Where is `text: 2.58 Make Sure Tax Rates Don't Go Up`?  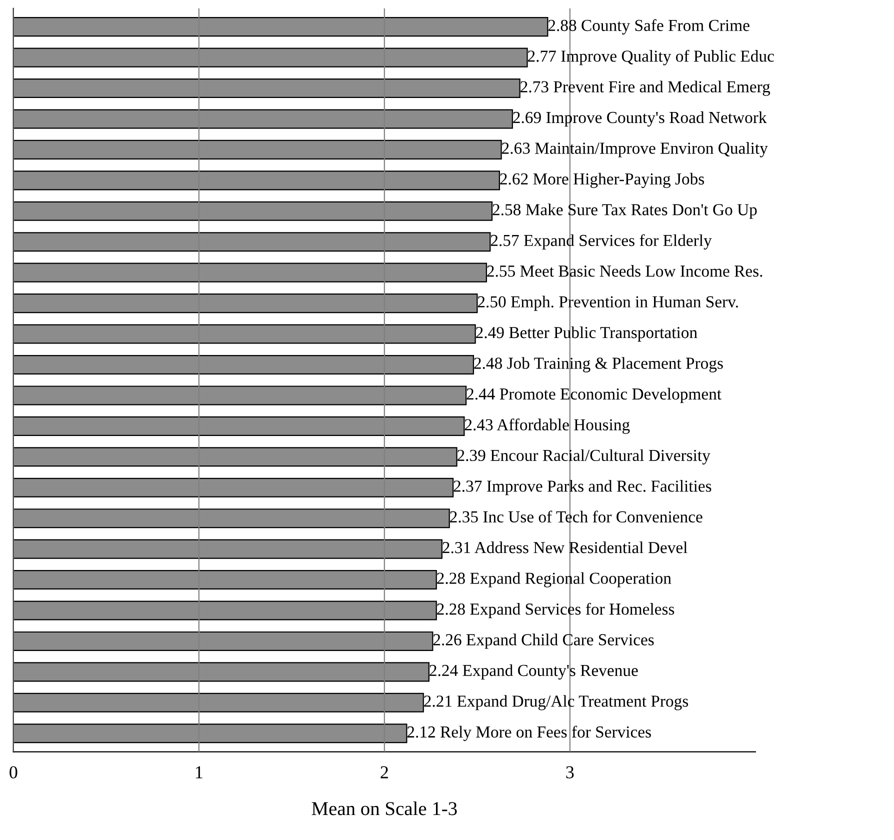
text: 2.58 Make Sure Tax Rates Don't Go Up is located at coordinates (624, 211).